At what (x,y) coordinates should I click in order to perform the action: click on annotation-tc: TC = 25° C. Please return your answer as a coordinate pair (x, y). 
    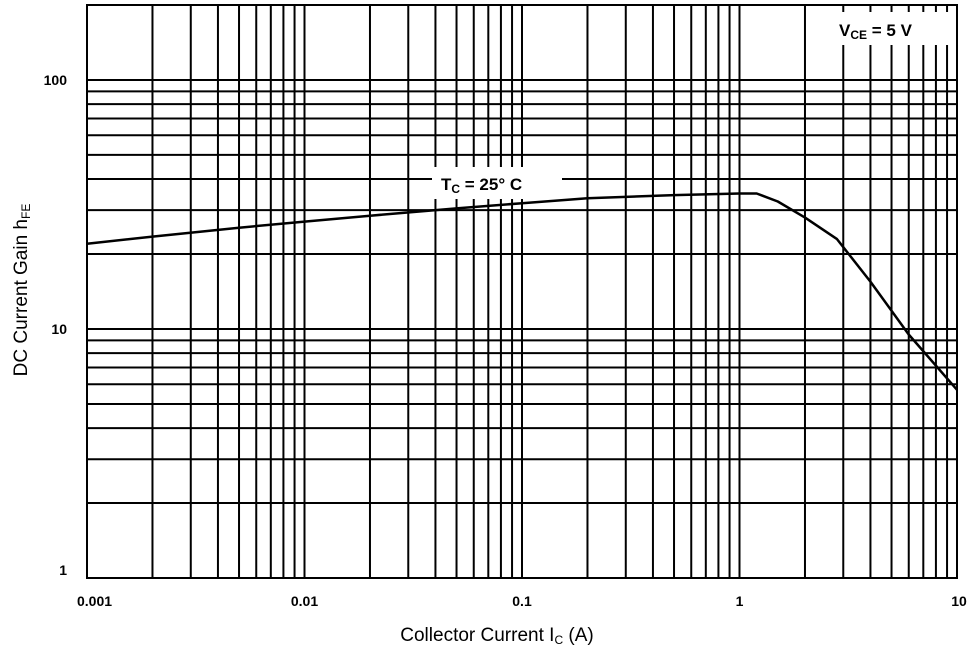
    Looking at the image, I should click on (481, 185).